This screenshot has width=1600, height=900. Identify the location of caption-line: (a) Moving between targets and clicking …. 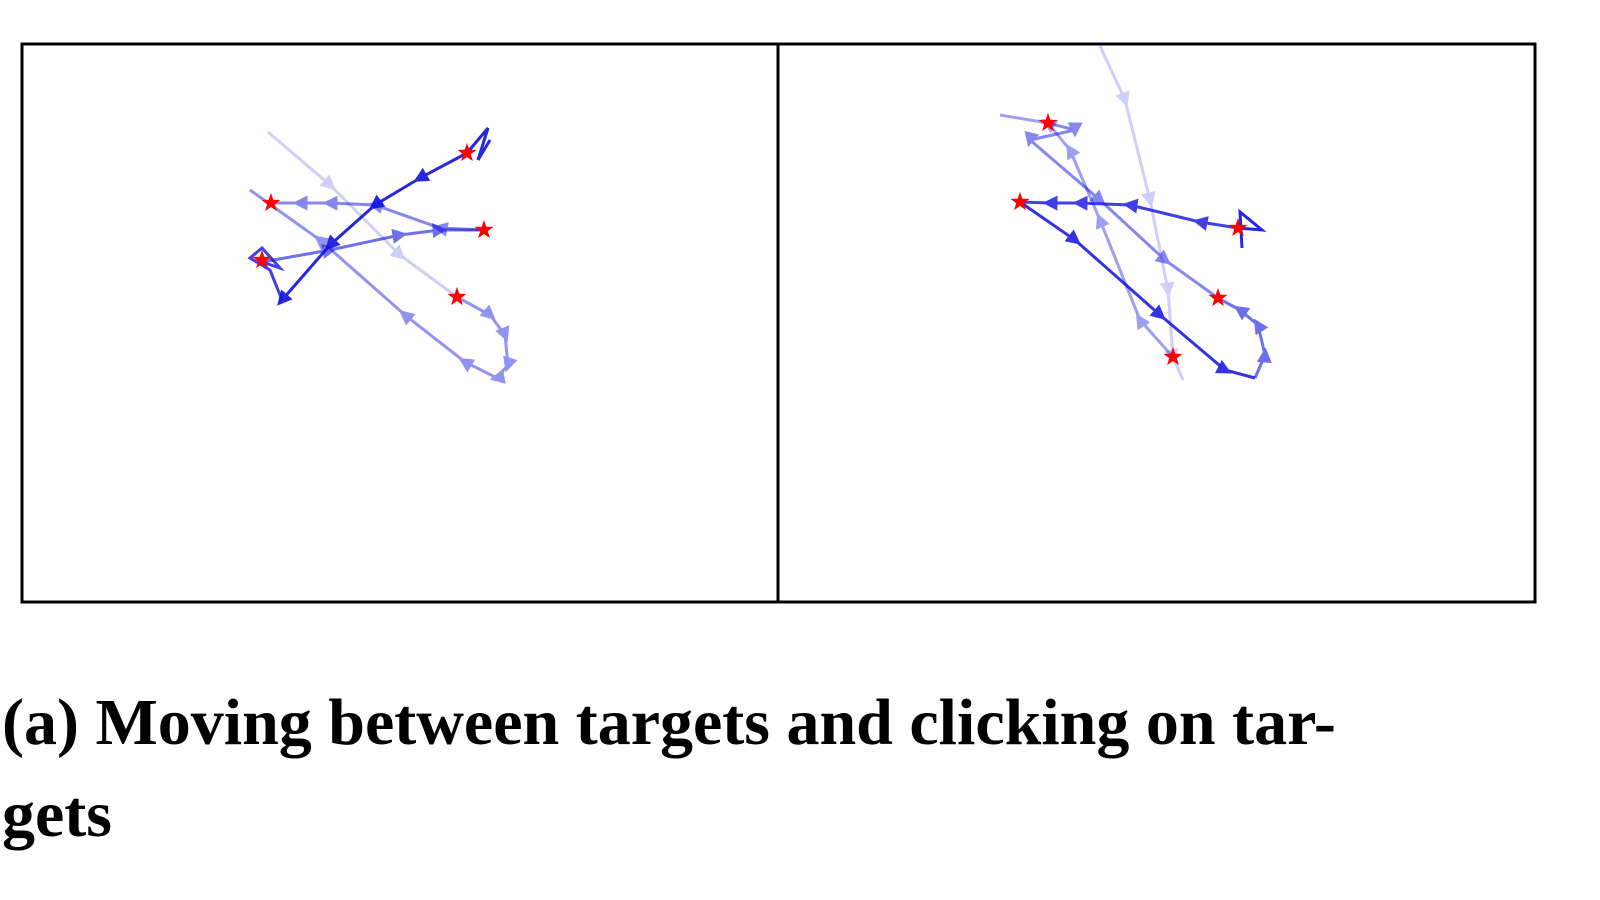
(669, 722).